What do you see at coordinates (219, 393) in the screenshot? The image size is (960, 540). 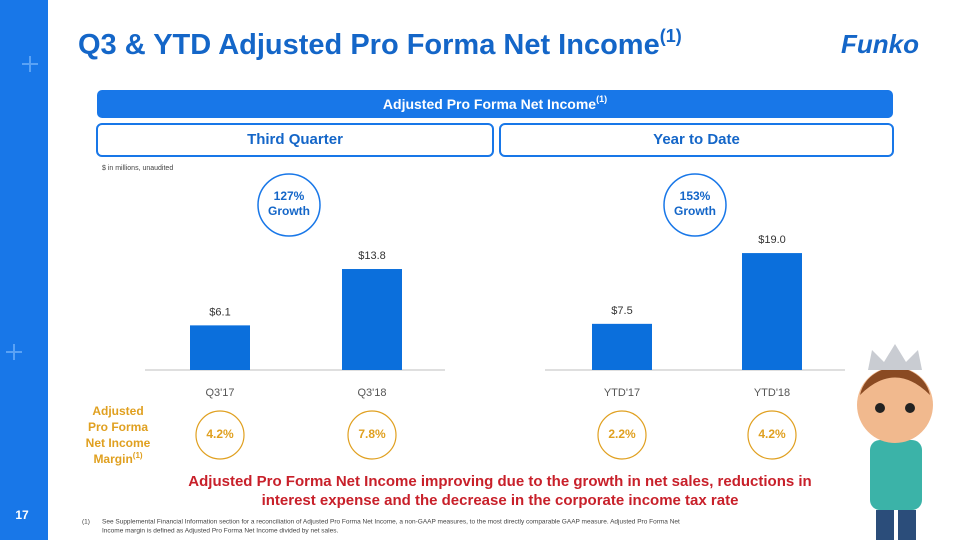 I see `x-tick-label: Q3'17` at bounding box center [219, 393].